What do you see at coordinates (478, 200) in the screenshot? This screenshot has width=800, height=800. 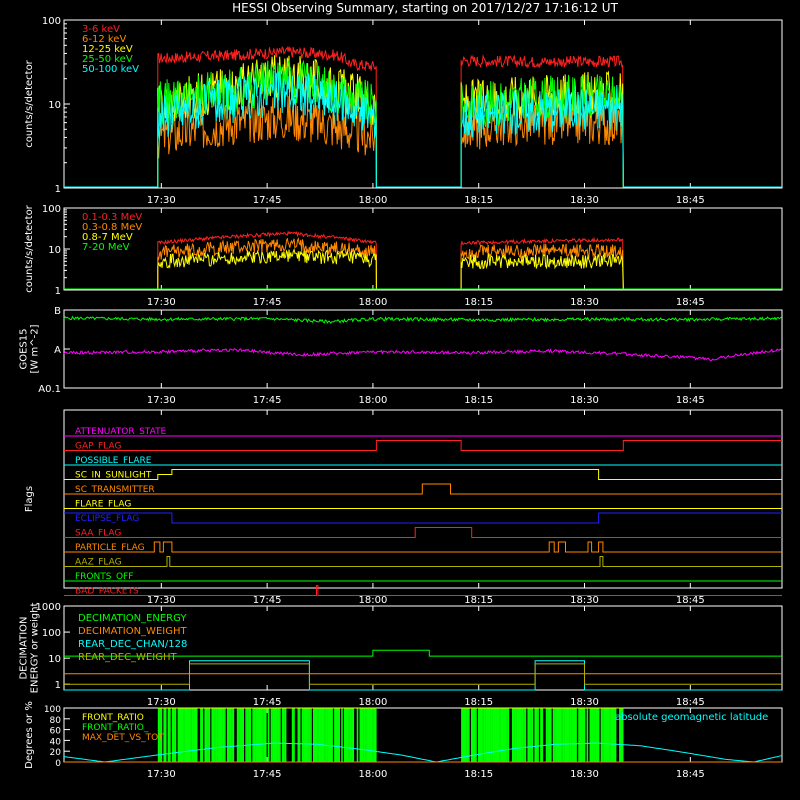 I see `panel-1-xtick-label: 18:15` at bounding box center [478, 200].